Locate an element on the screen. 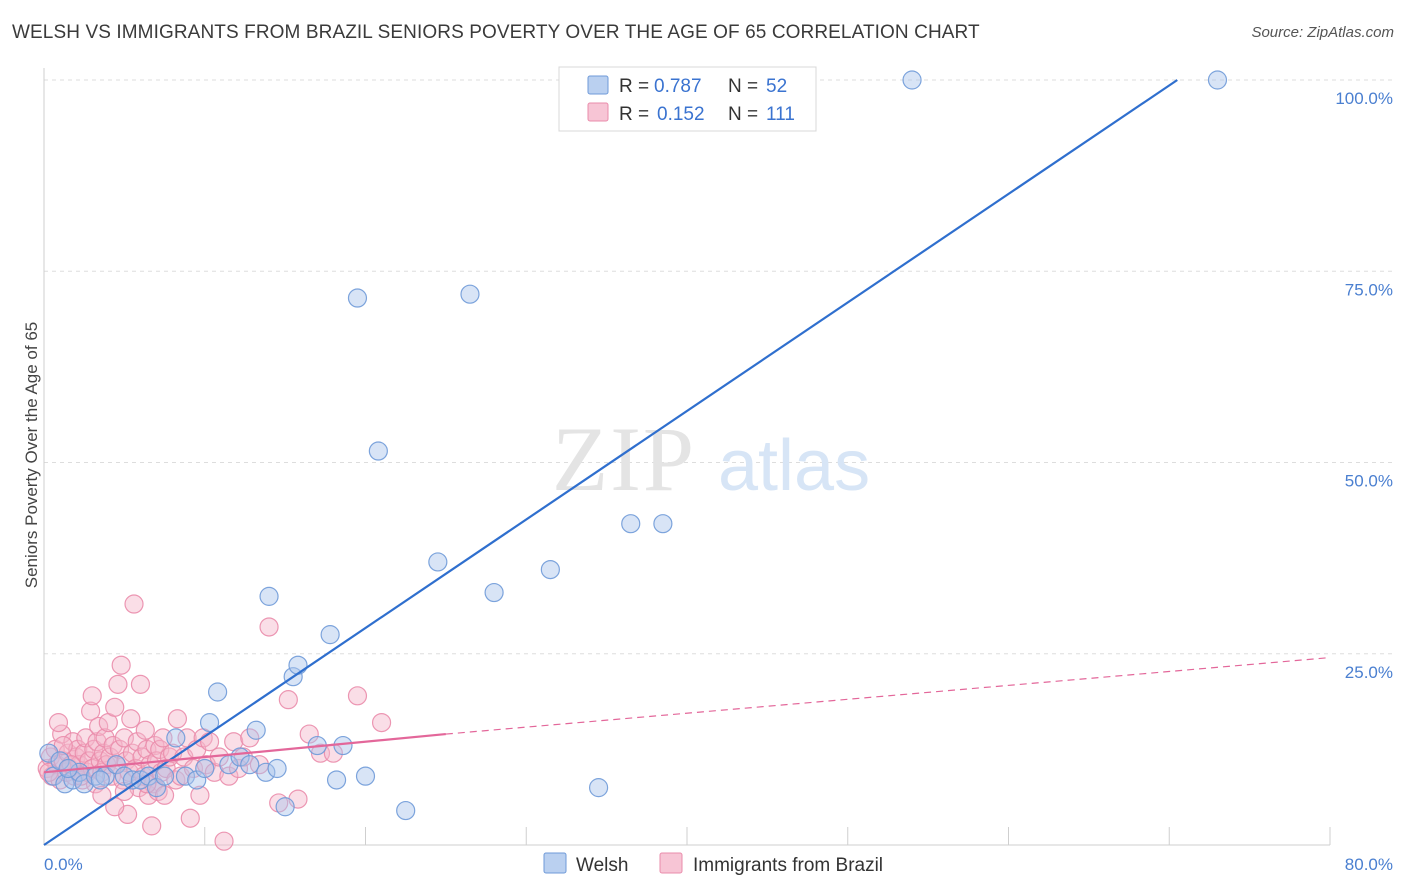  legend-welsh-n-value: 52 is located at coordinates (776, 86).